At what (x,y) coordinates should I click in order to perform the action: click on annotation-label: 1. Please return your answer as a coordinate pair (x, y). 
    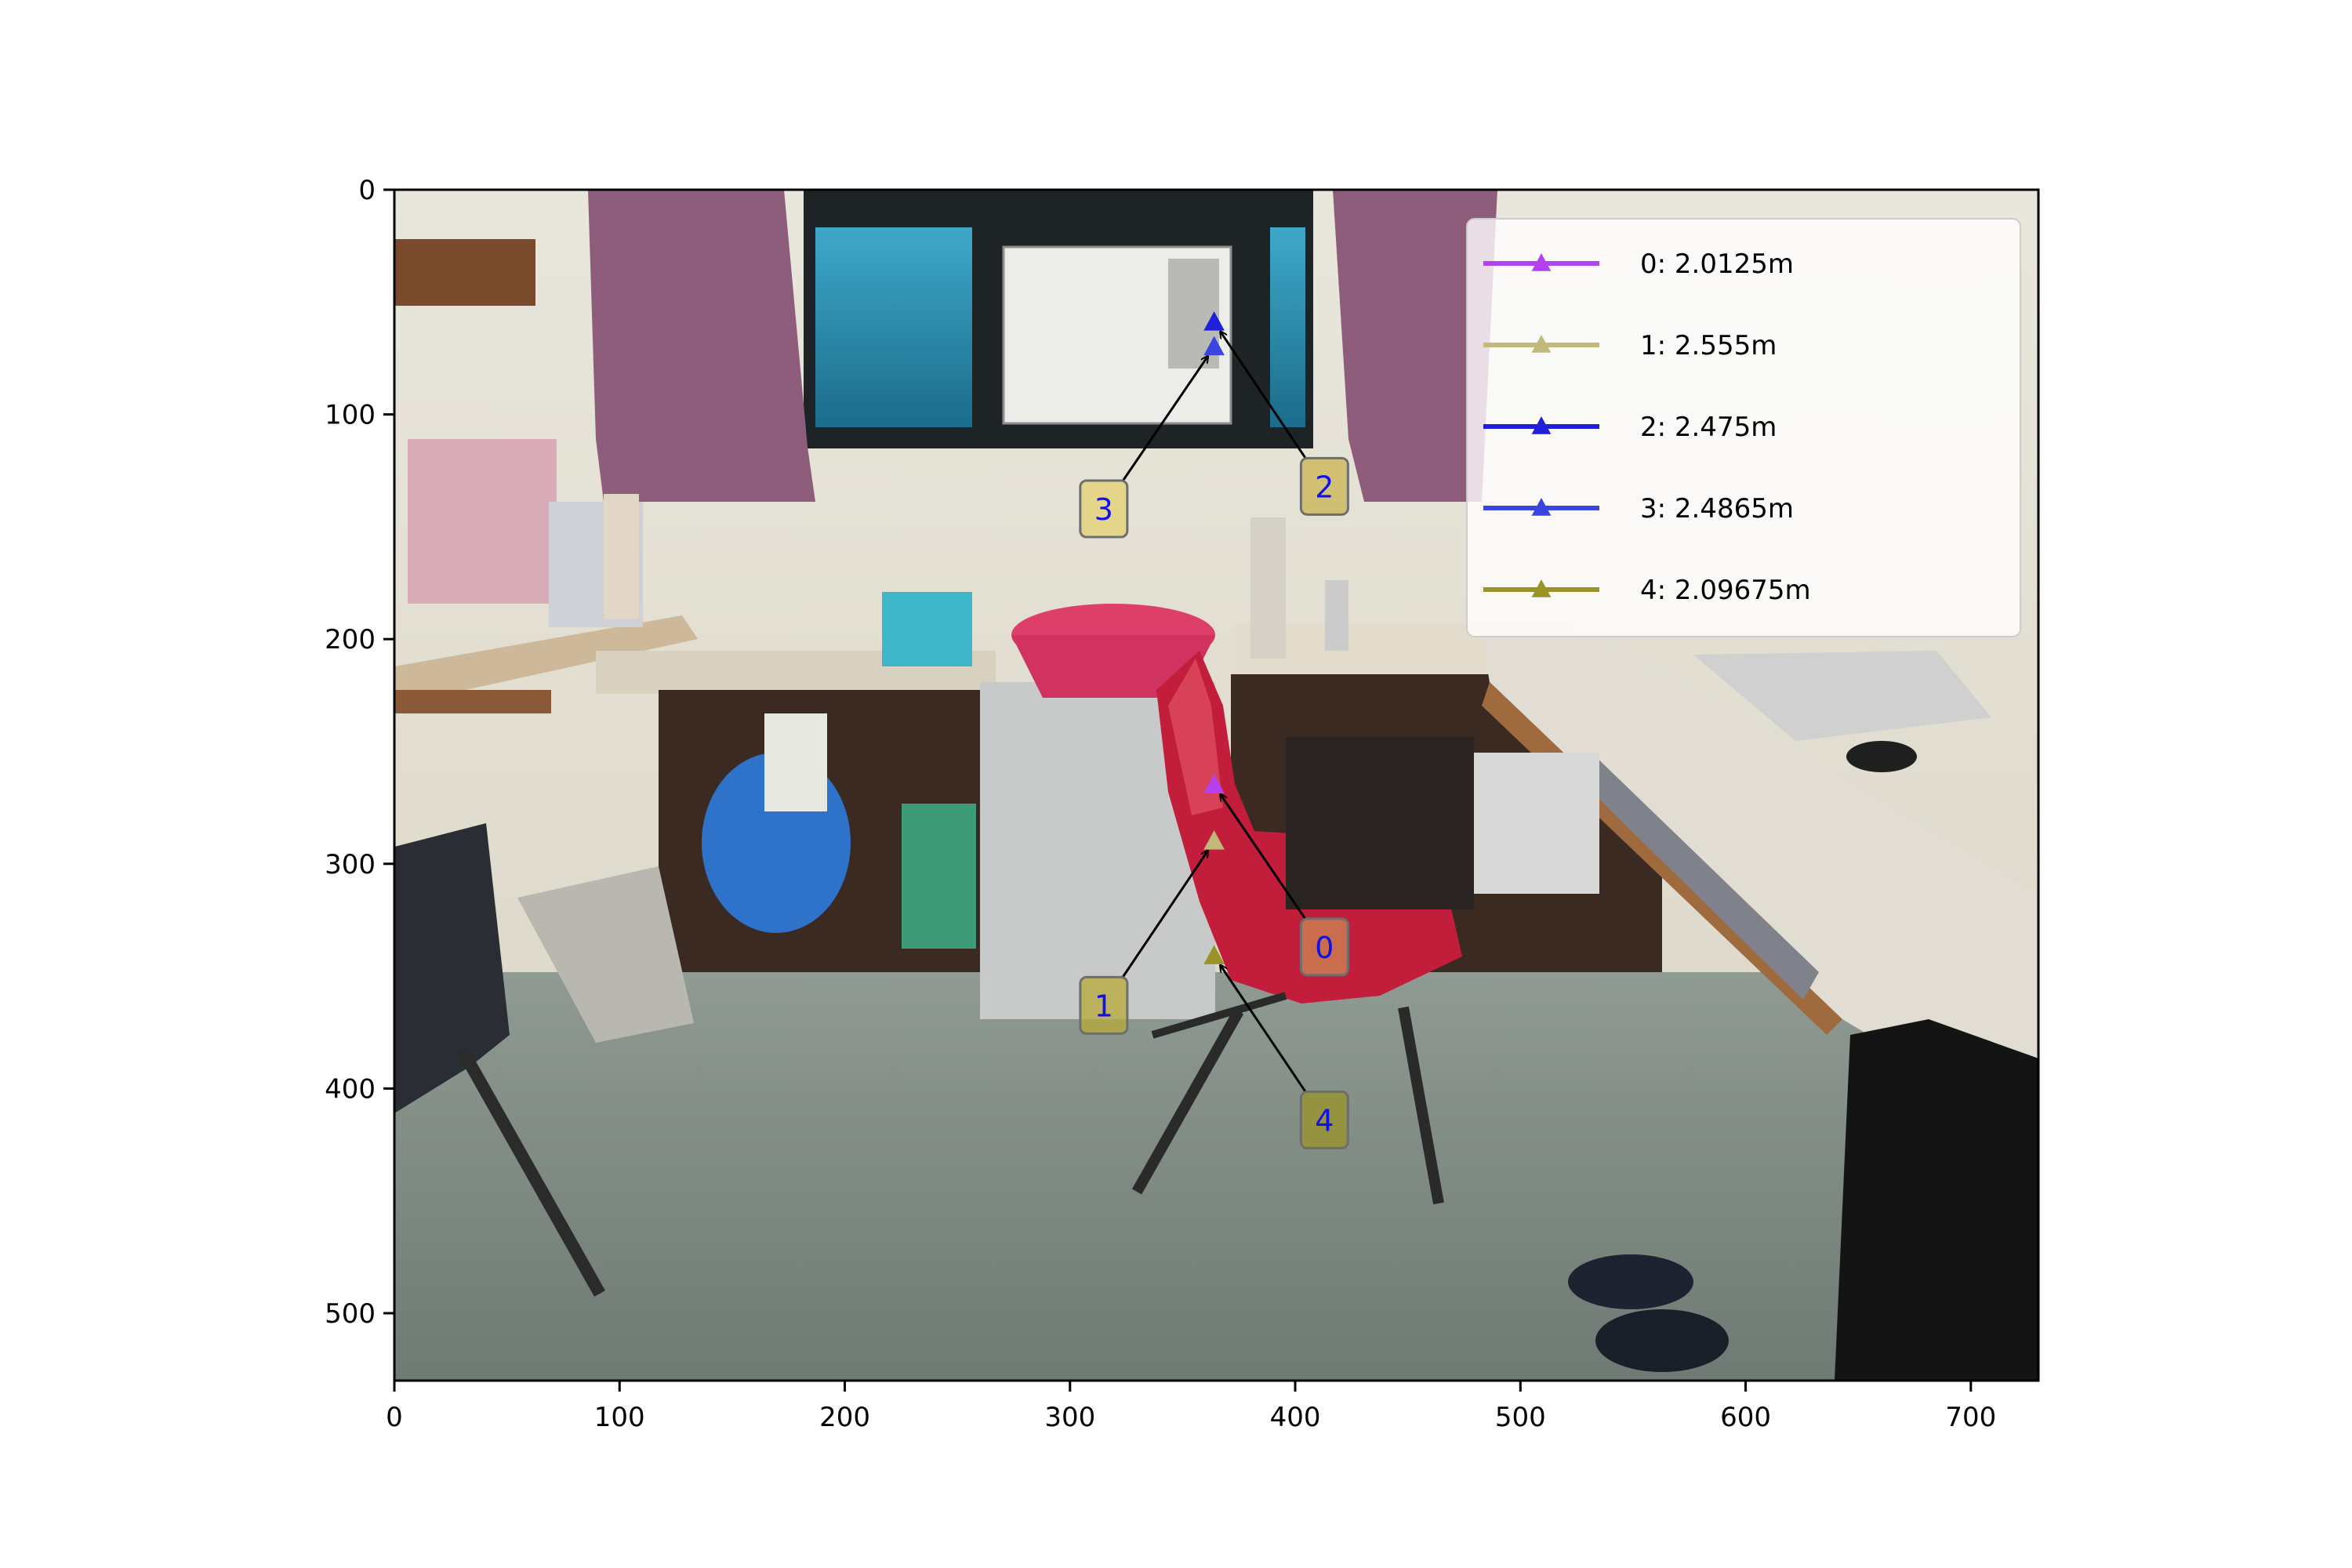
    Looking at the image, I should click on (1103, 1006).